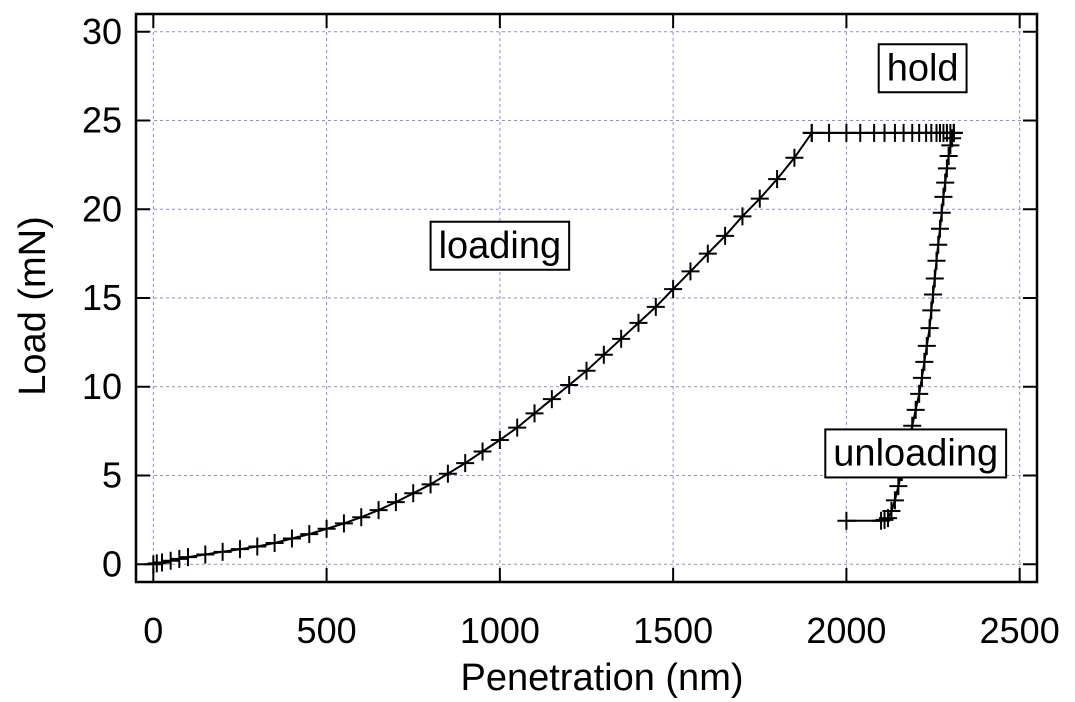 This screenshot has height=702, width=1075. What do you see at coordinates (102, 120) in the screenshot?
I see `y-tick-label-5: 25` at bounding box center [102, 120].